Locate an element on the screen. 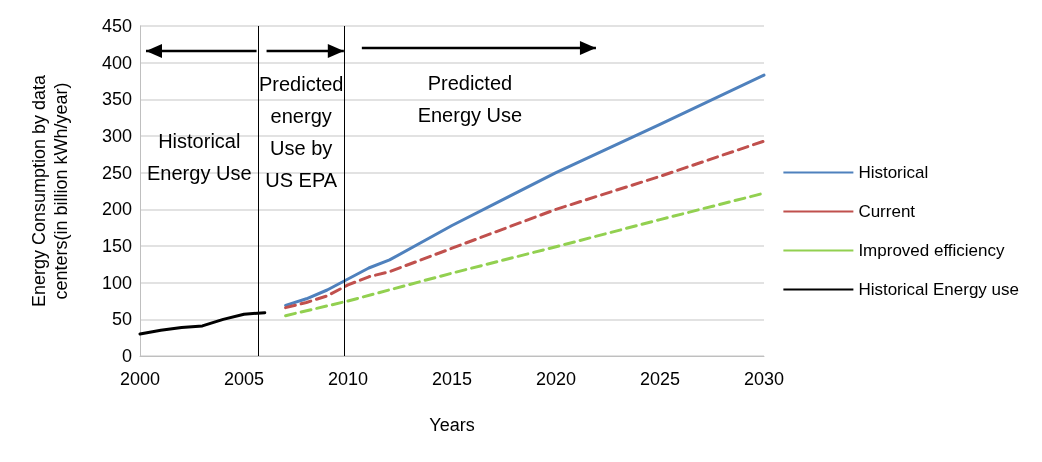 The height and width of the screenshot is (462, 1042). y-tick-label: 400 is located at coordinates (116, 62).